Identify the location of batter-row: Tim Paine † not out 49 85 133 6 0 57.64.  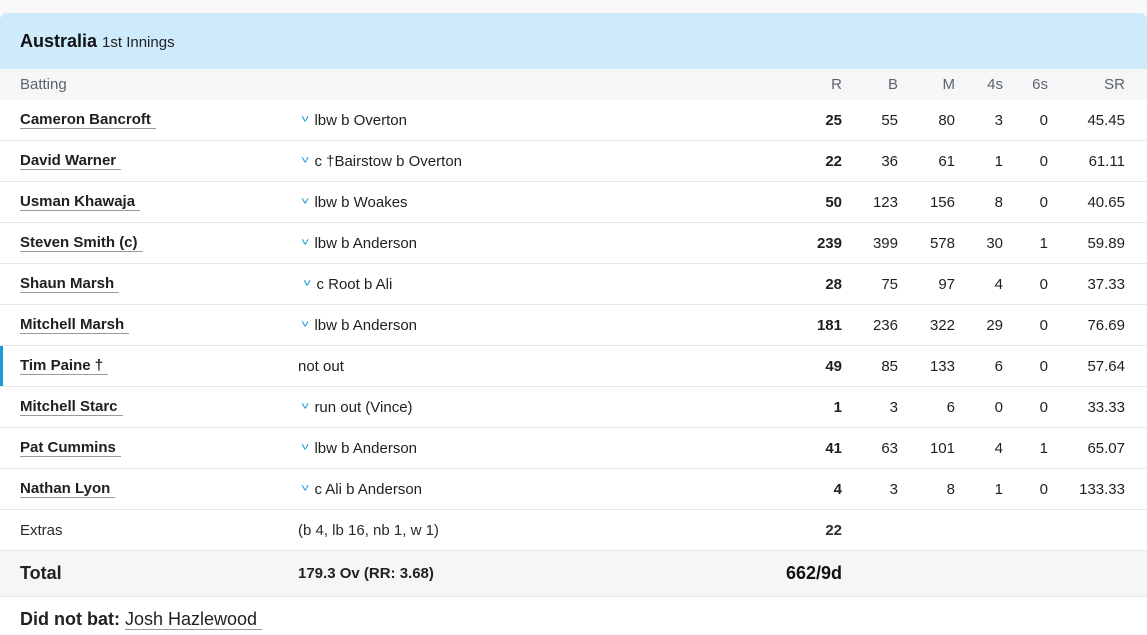
(573, 366).